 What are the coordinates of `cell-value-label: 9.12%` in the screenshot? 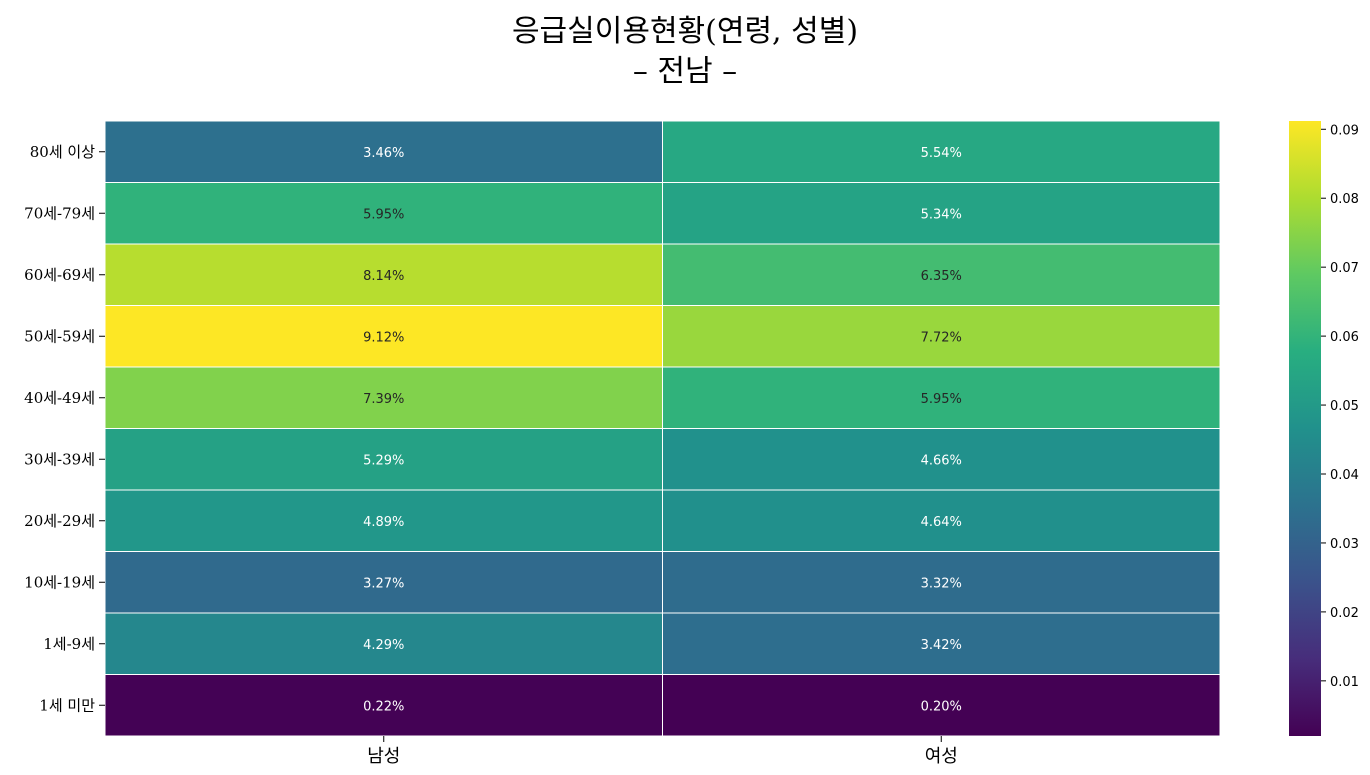 It's located at (383, 337).